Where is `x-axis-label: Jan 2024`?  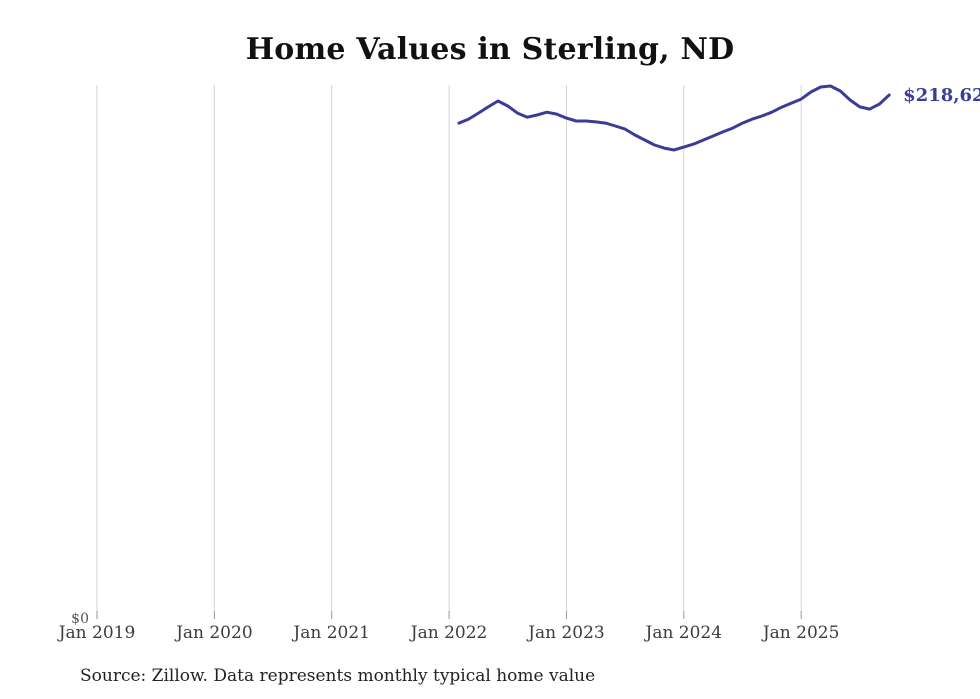
x-axis-label: Jan 2024 is located at coordinates (683, 633).